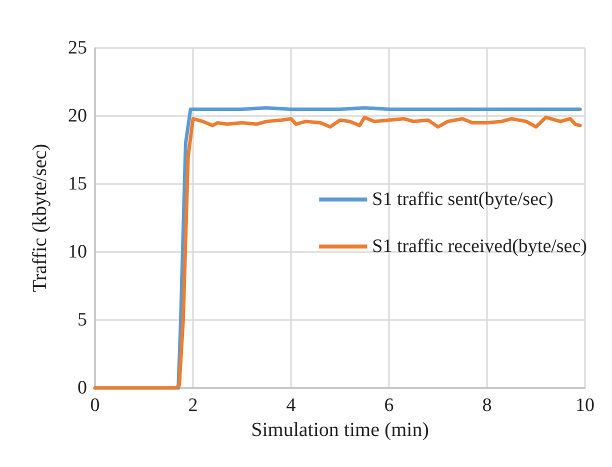 The height and width of the screenshot is (467, 612). What do you see at coordinates (77, 48) in the screenshot?
I see `y-tick-label: 25` at bounding box center [77, 48].